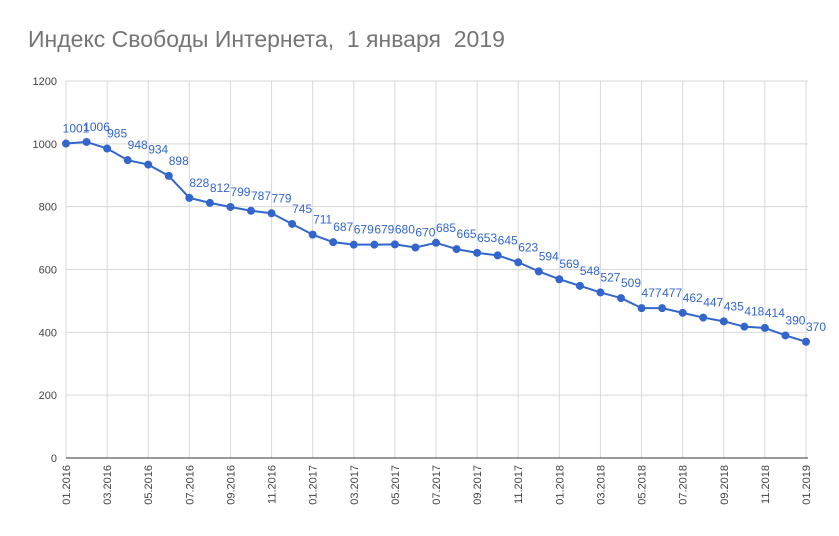 The height and width of the screenshot is (536, 839). I want to click on data-label: 462, so click(693, 298).